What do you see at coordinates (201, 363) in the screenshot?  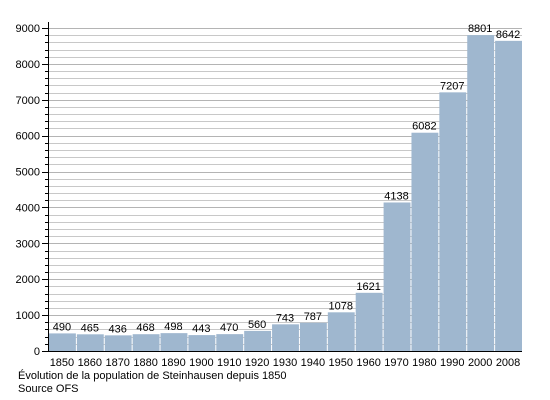 I see `x-tick-label-1900: 1900` at bounding box center [201, 363].